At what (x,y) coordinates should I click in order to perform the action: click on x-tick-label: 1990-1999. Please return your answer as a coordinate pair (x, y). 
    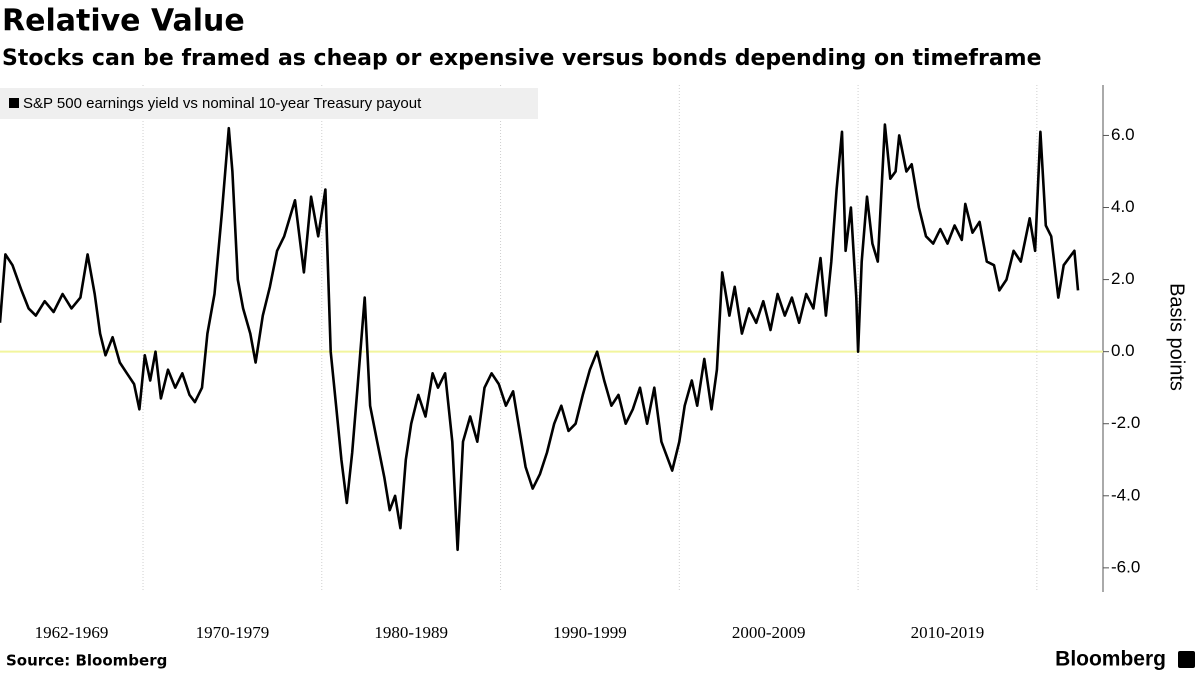
    Looking at the image, I should click on (590, 632).